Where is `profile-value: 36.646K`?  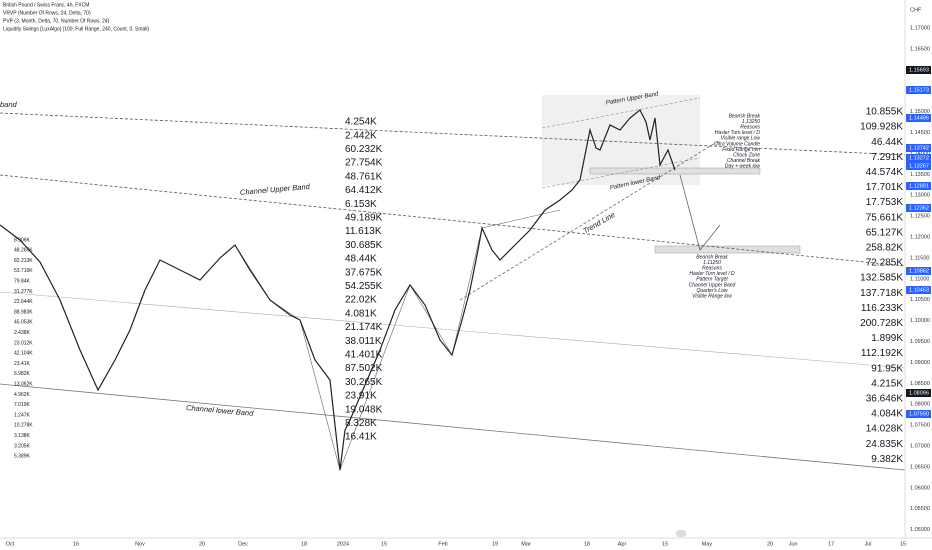
profile-value: 36.646K is located at coordinates (885, 399).